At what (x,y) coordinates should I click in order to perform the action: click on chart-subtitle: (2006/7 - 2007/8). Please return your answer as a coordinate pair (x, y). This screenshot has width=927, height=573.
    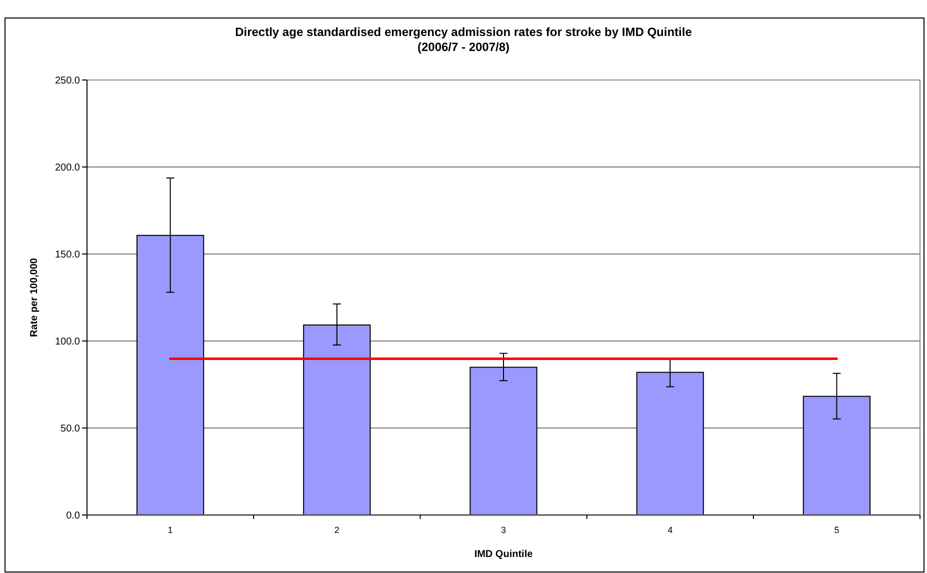
    Looking at the image, I should click on (463, 47).